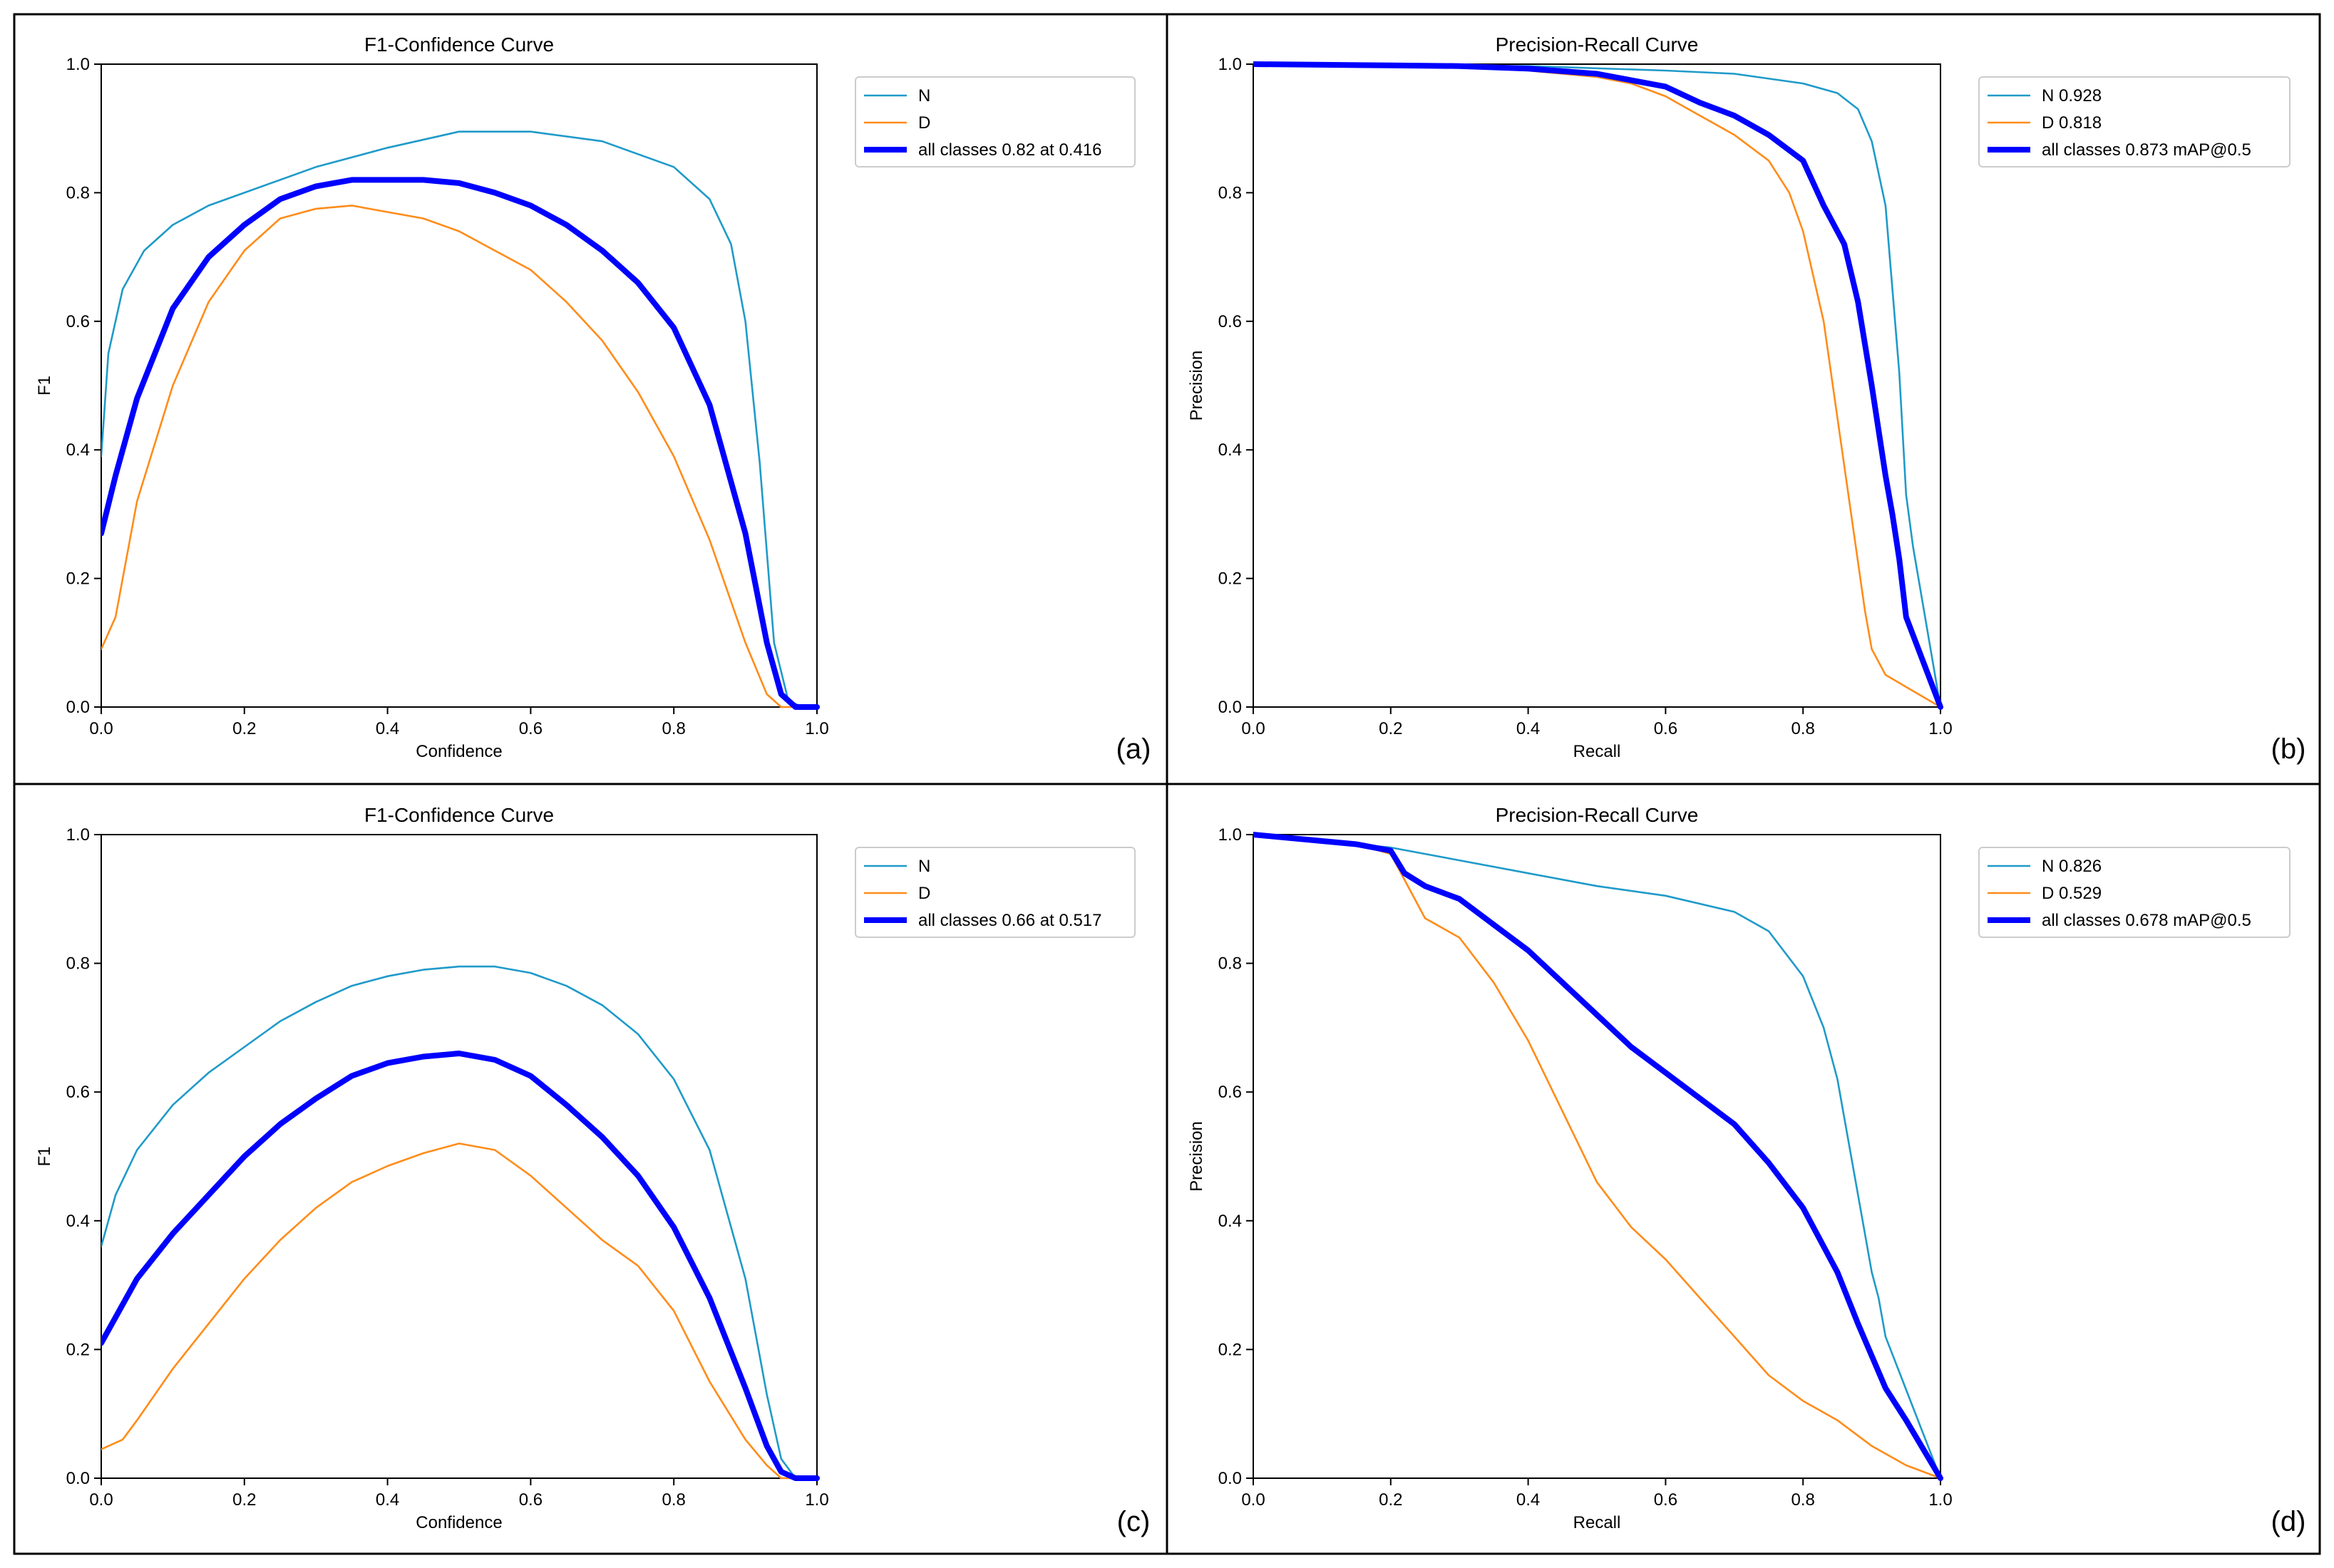  What do you see at coordinates (2146, 150) in the screenshot?
I see `legend-label: all classes 0.873 mAP@0.5` at bounding box center [2146, 150].